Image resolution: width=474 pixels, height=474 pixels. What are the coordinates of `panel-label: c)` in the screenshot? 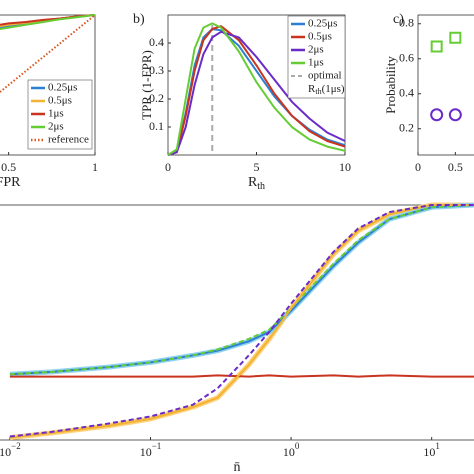 It's located at (398, 19).